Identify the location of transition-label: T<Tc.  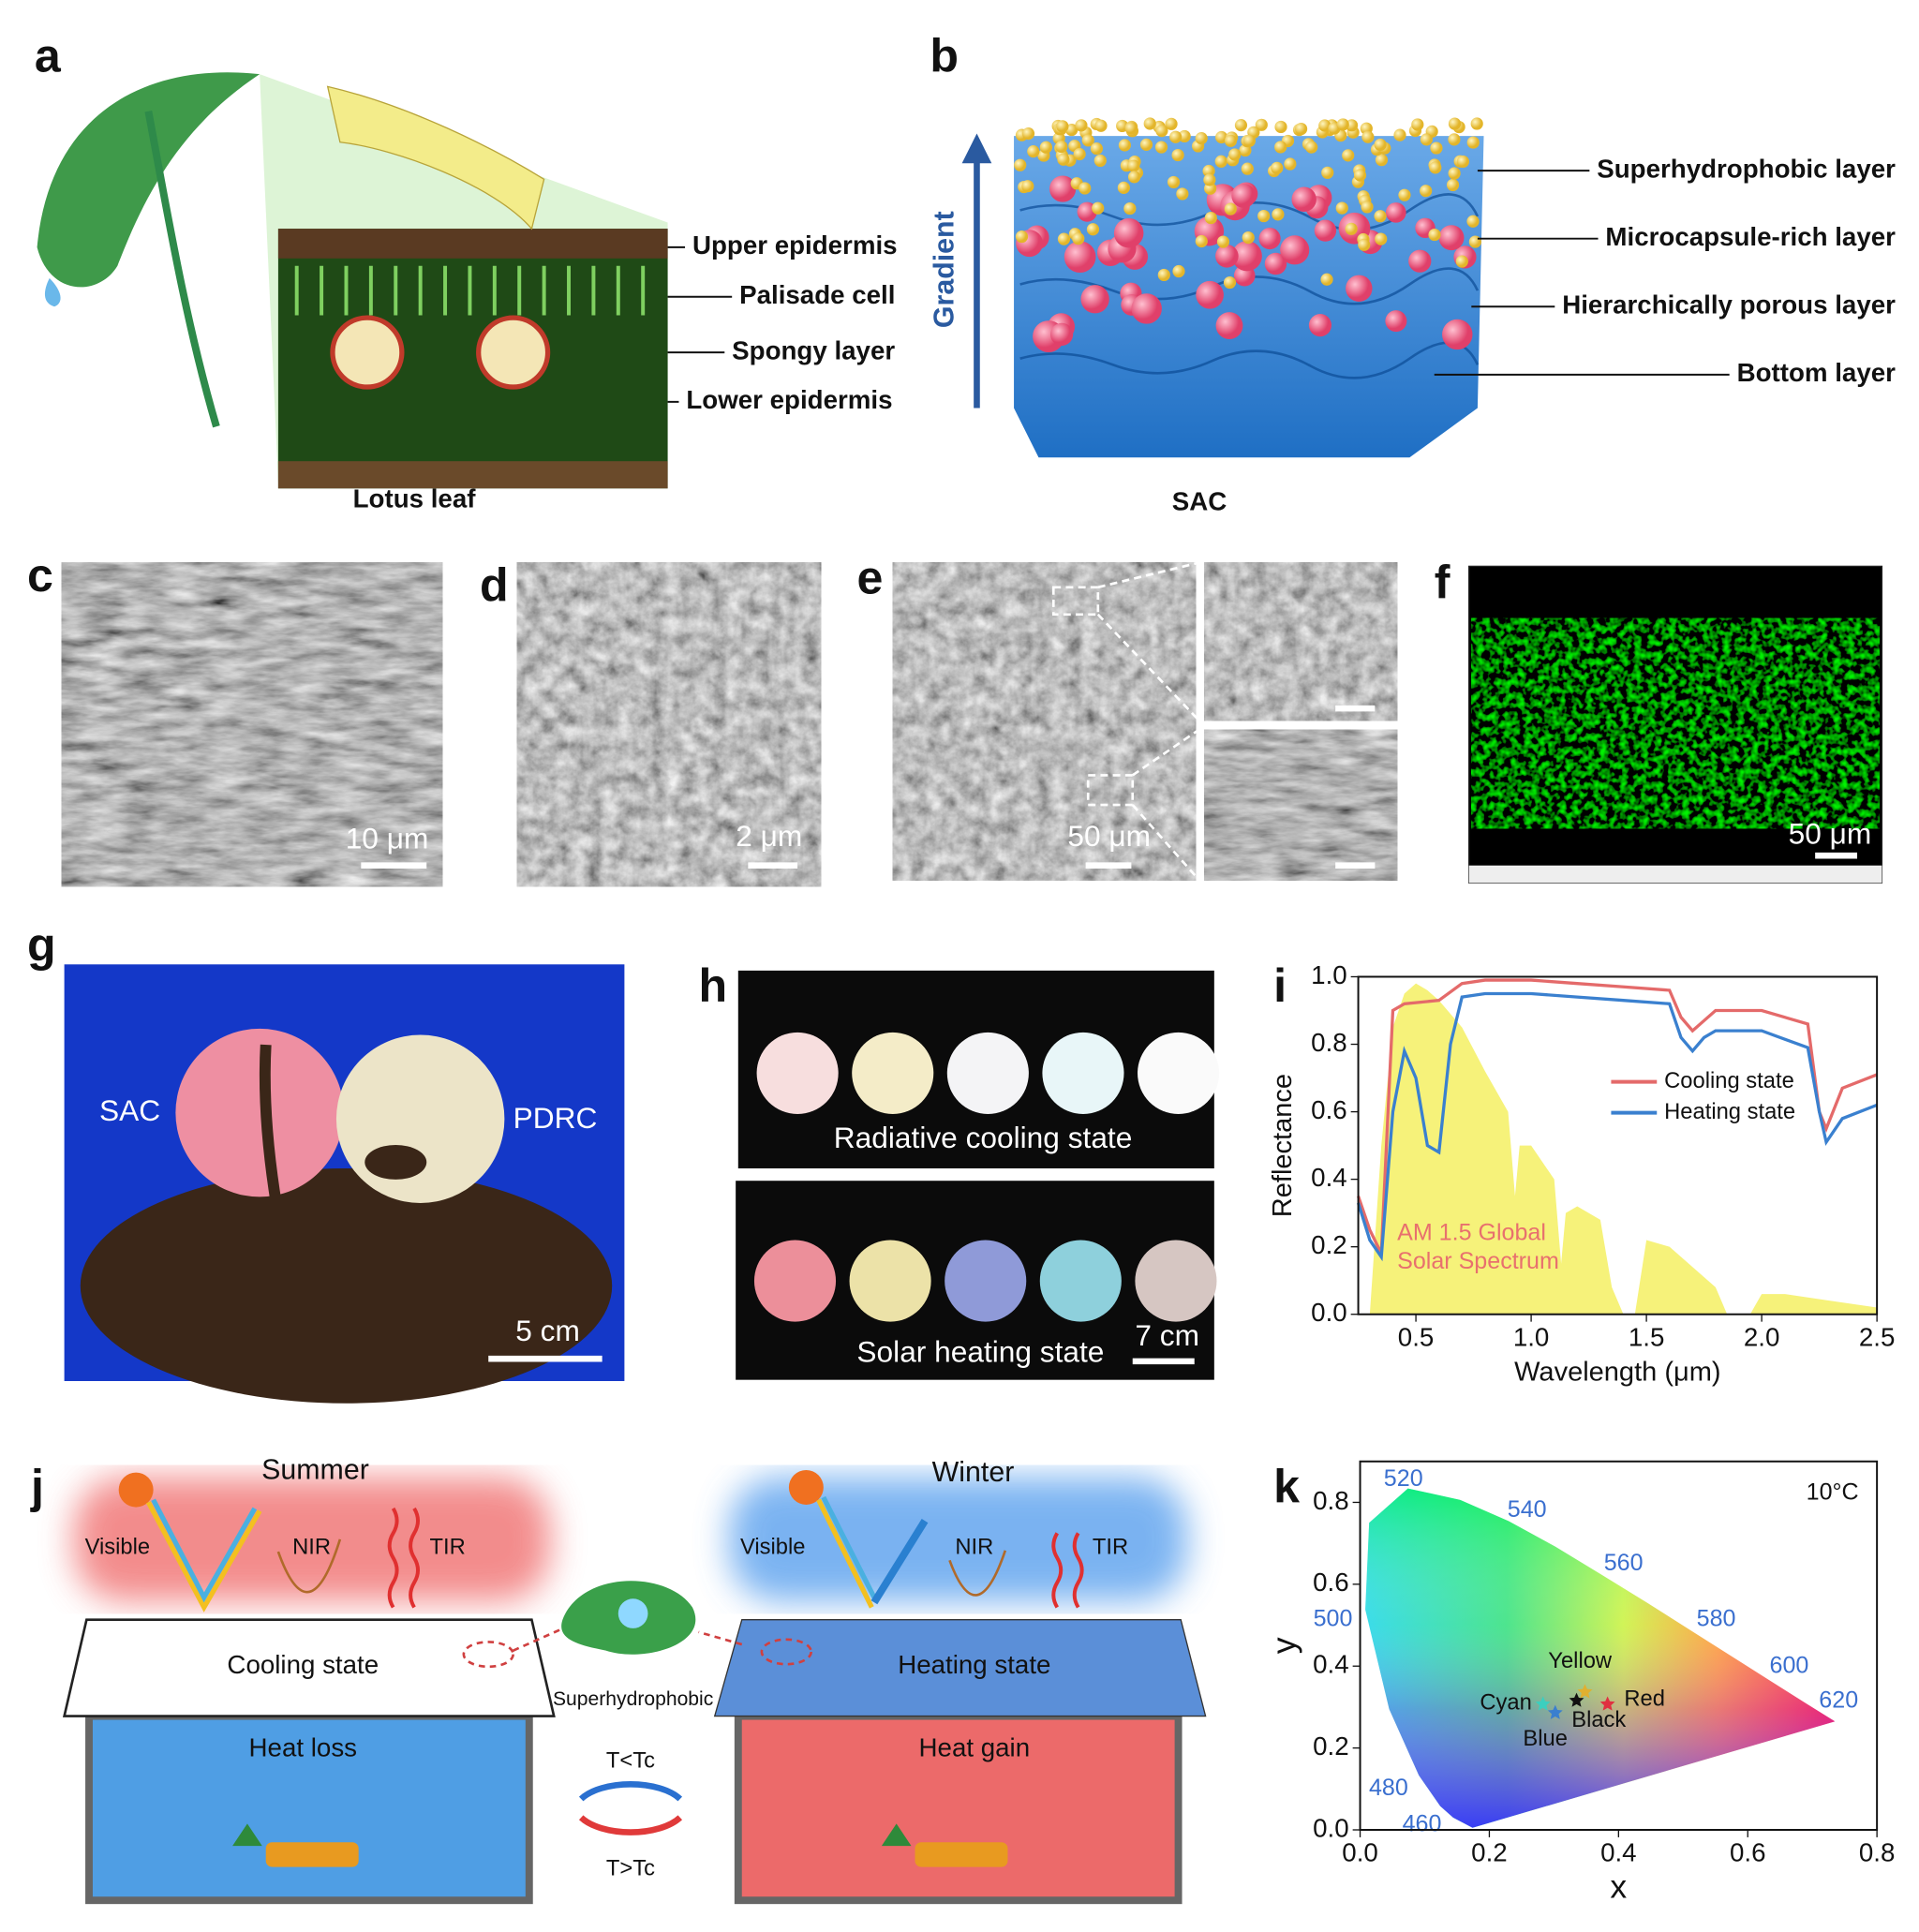
(630, 1761).